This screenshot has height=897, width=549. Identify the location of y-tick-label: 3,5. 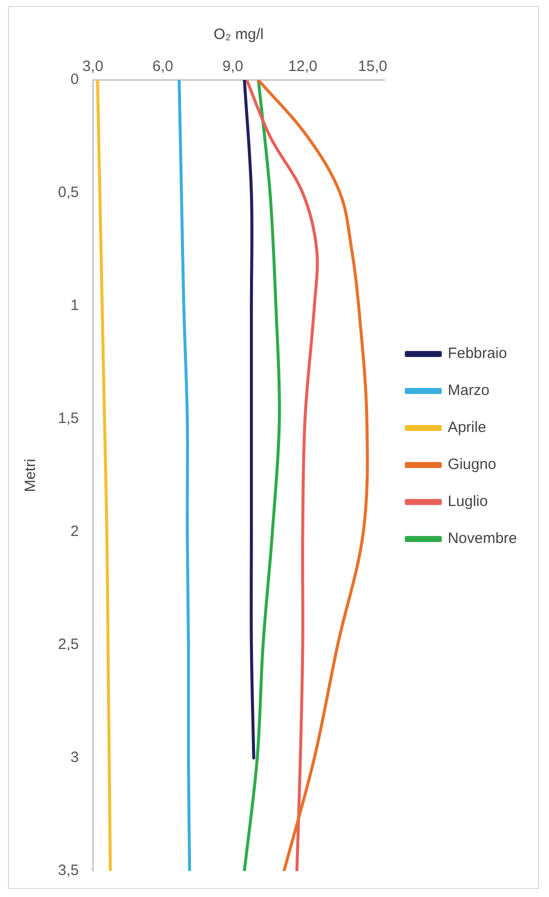
(68, 871).